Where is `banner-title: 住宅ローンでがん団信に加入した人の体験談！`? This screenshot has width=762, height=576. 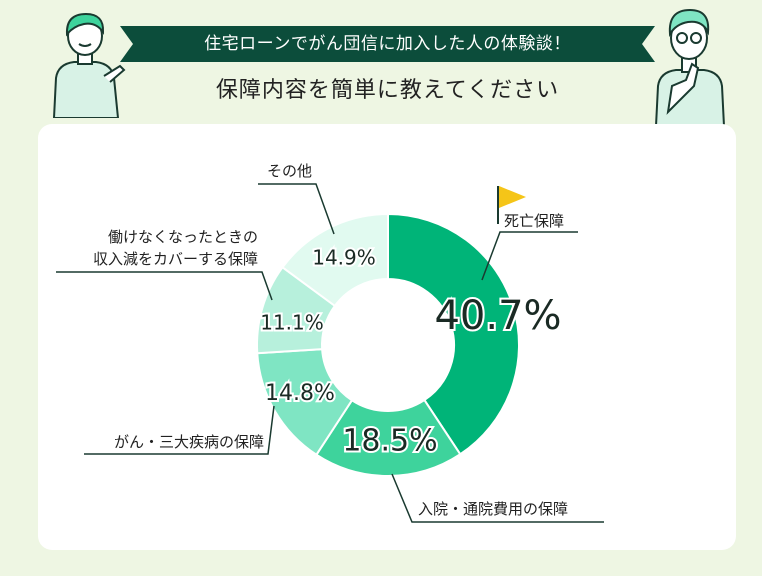
banner-title: 住宅ローンでがん団信に加入した人の体験談！ is located at coordinates (387, 44).